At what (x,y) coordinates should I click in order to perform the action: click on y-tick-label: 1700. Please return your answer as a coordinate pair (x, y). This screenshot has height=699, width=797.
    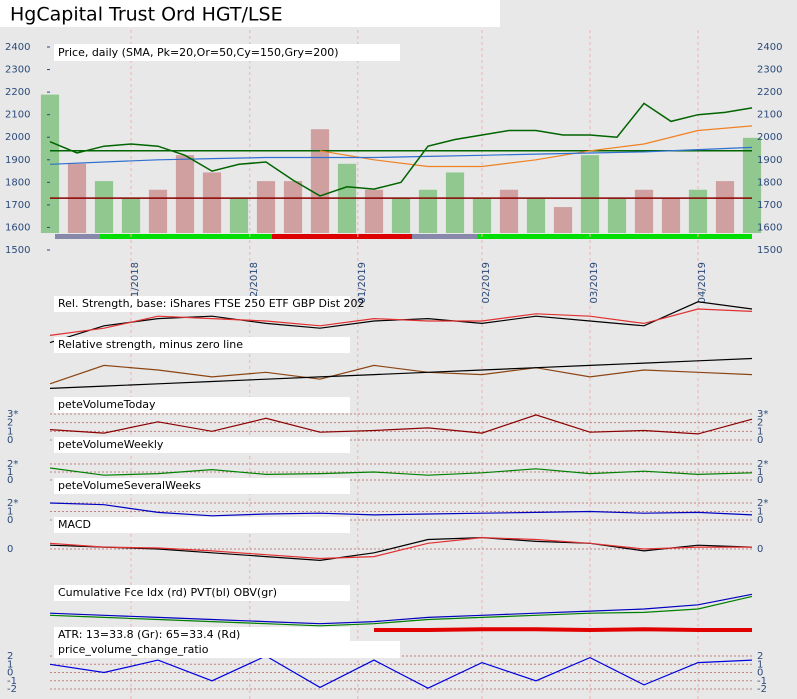
    Looking at the image, I should click on (17, 205).